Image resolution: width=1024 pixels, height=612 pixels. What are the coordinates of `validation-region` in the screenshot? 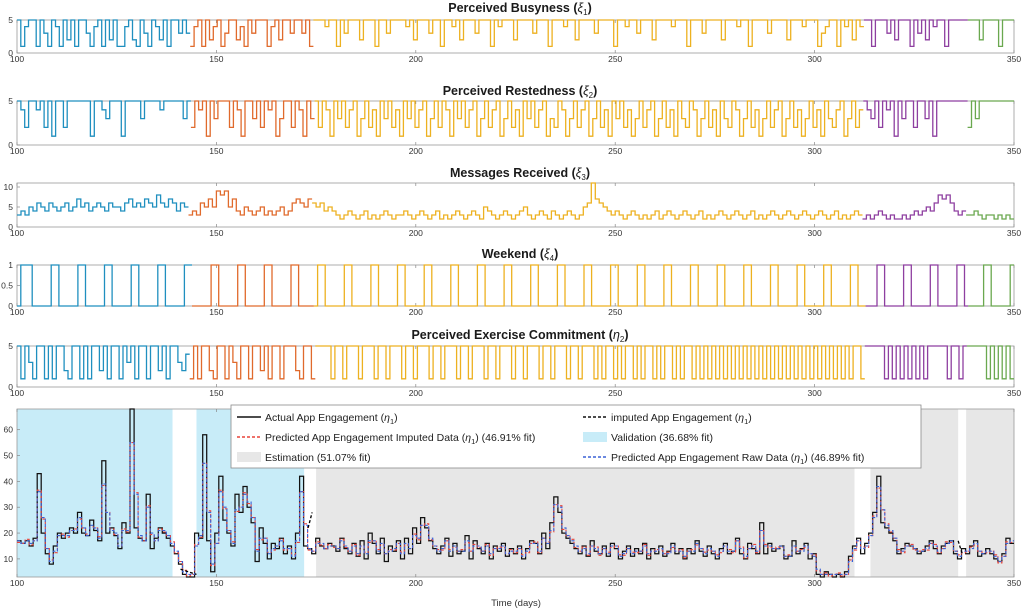 It's located at (95, 493).